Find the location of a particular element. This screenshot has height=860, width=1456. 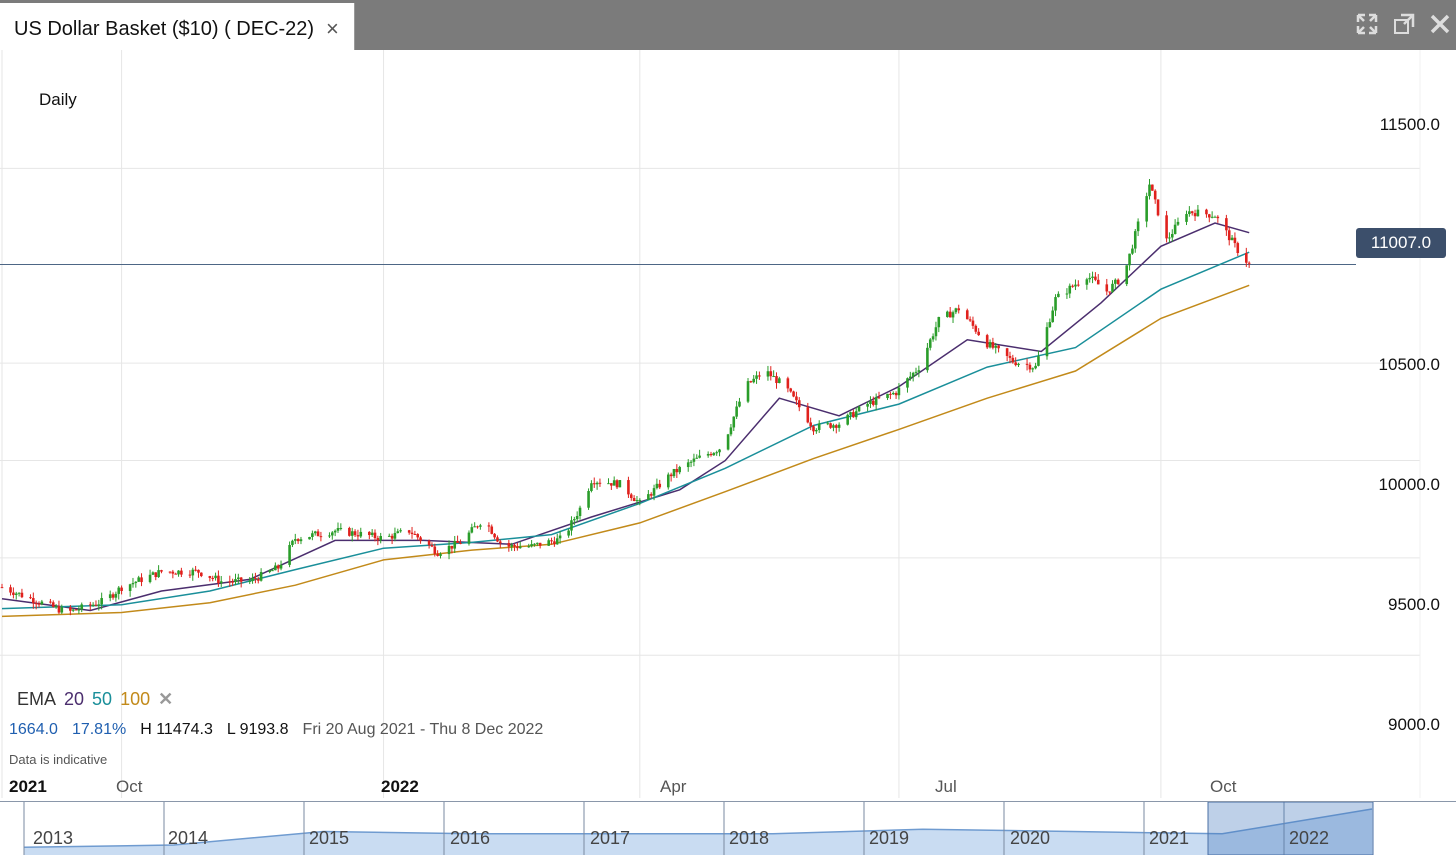

navigator-selection is located at coordinates (1290, 828).